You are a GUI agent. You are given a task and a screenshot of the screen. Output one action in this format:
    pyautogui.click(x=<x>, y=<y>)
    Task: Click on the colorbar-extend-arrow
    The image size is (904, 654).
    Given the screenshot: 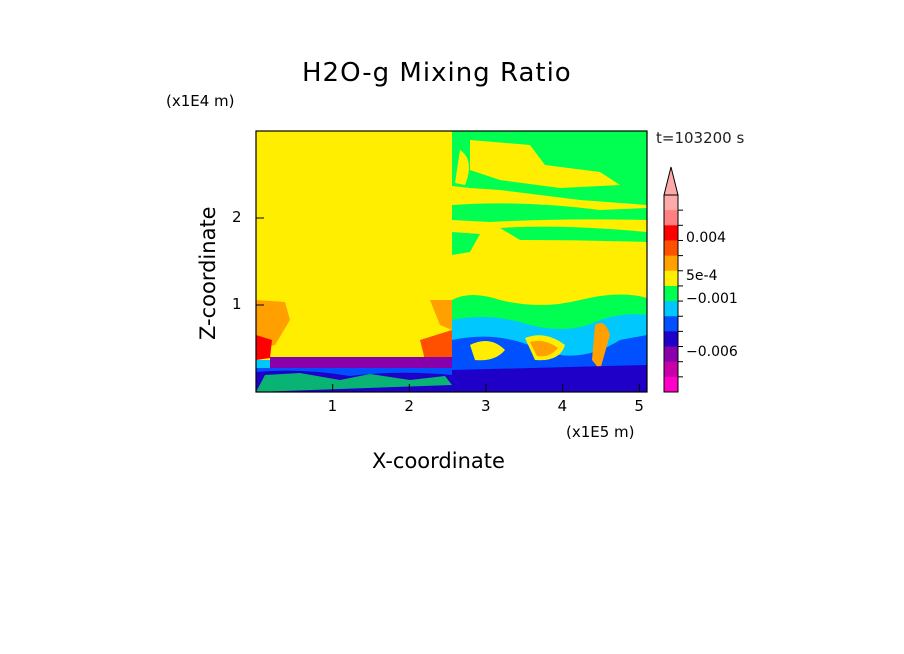 What is the action you would take?
    pyautogui.click(x=671, y=181)
    